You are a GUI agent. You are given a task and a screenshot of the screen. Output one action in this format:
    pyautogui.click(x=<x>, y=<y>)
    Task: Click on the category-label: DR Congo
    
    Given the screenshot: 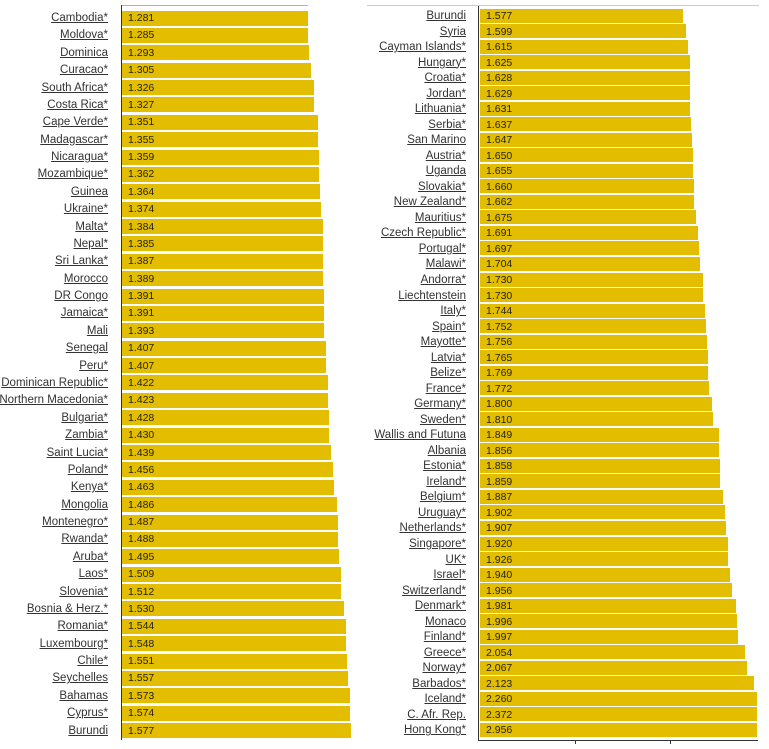 What is the action you would take?
    pyautogui.click(x=81, y=296)
    